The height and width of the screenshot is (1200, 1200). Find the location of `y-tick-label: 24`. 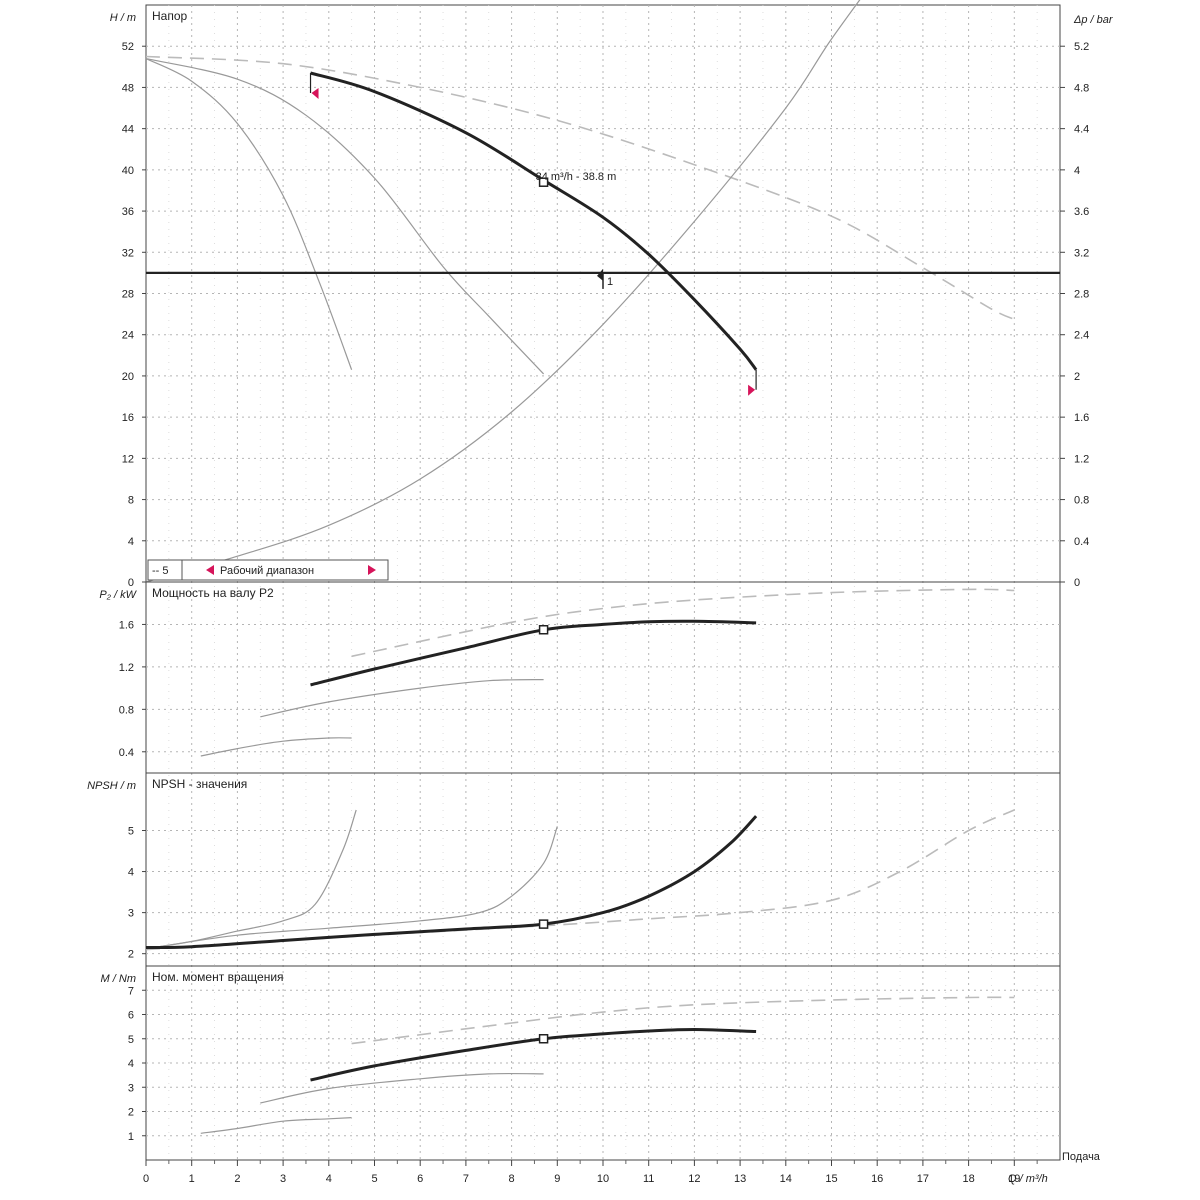

y-tick-label: 24 is located at coordinates (128, 336).